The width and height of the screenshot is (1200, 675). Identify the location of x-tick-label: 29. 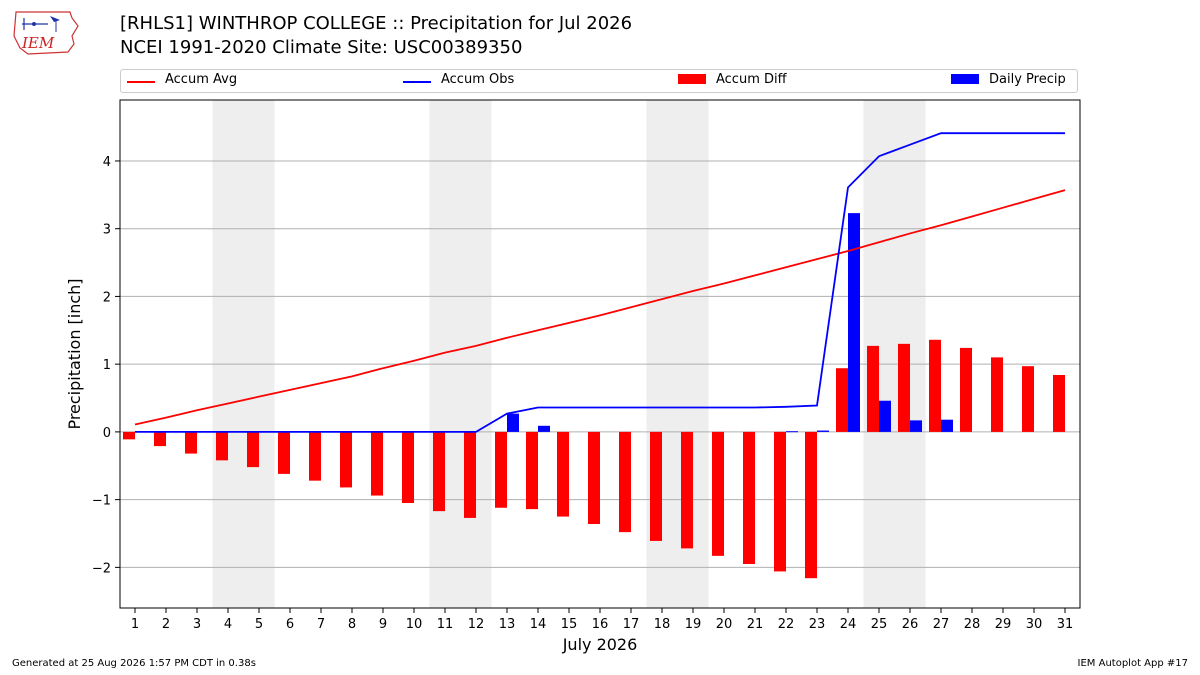
(1003, 624).